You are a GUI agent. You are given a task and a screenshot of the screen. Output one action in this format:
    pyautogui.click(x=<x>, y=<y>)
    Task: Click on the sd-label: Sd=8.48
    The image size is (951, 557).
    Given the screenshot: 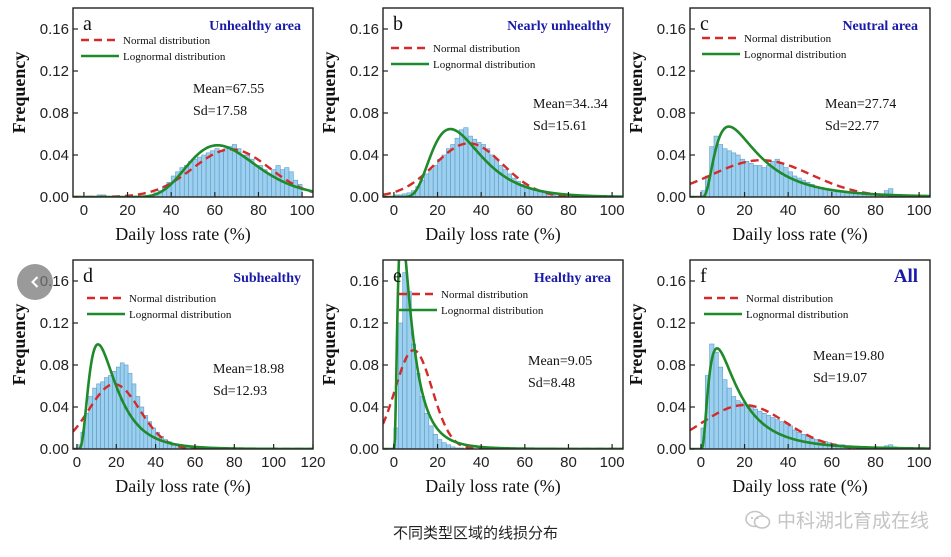 What is the action you would take?
    pyautogui.click(x=551, y=383)
    